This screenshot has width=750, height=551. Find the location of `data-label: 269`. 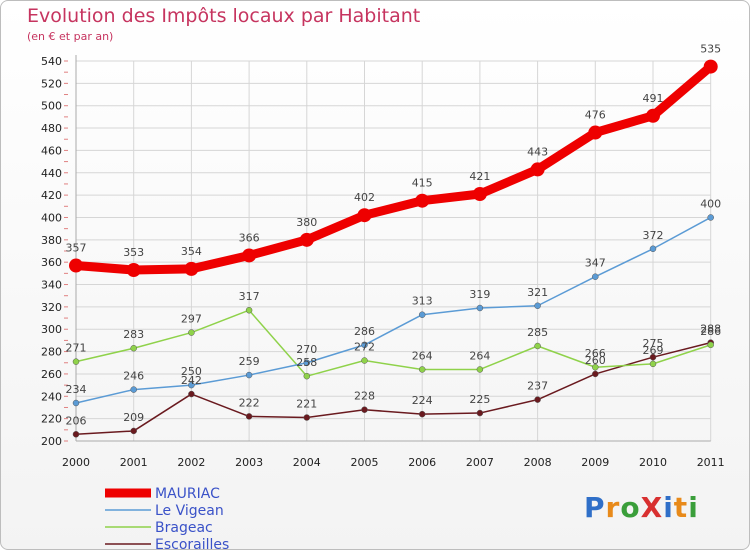

data-label: 269 is located at coordinates (653, 350).